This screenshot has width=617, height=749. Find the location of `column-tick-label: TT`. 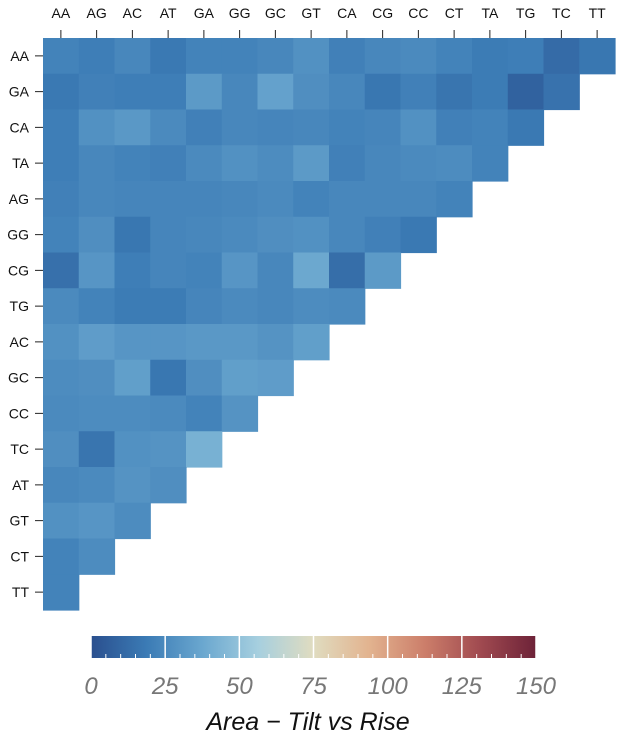

column-tick-label: TT is located at coordinates (598, 13).